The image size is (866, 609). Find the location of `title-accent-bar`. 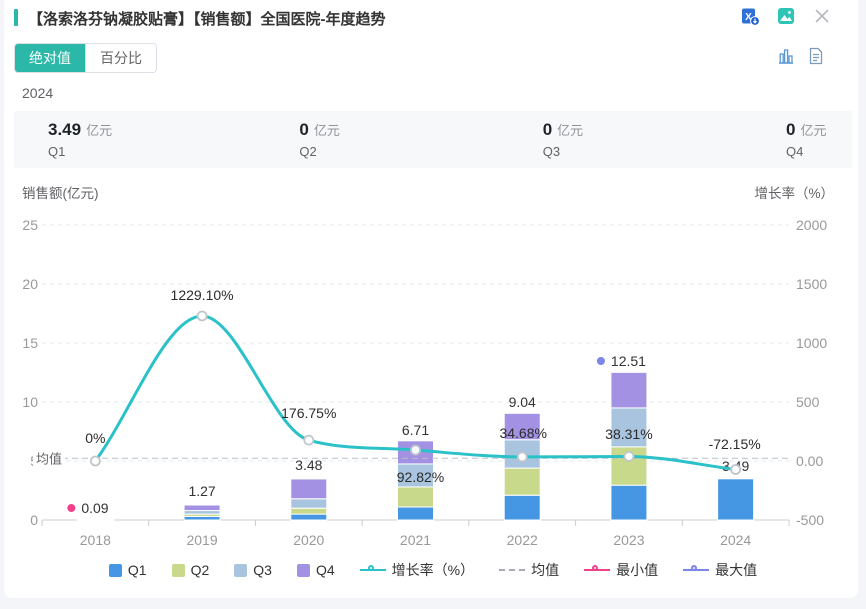

title-accent-bar is located at coordinates (16, 17).